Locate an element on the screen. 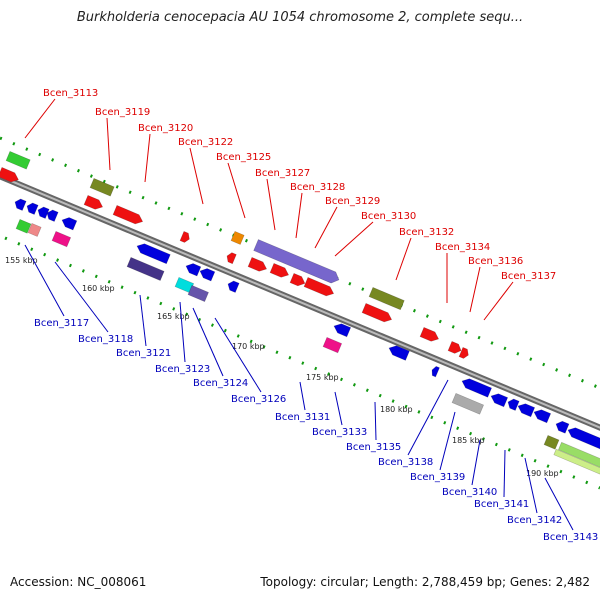 Image resolution: width=600 pixels, height=600 pixels. scale-label-4: 175 kbp is located at coordinates (322, 377).